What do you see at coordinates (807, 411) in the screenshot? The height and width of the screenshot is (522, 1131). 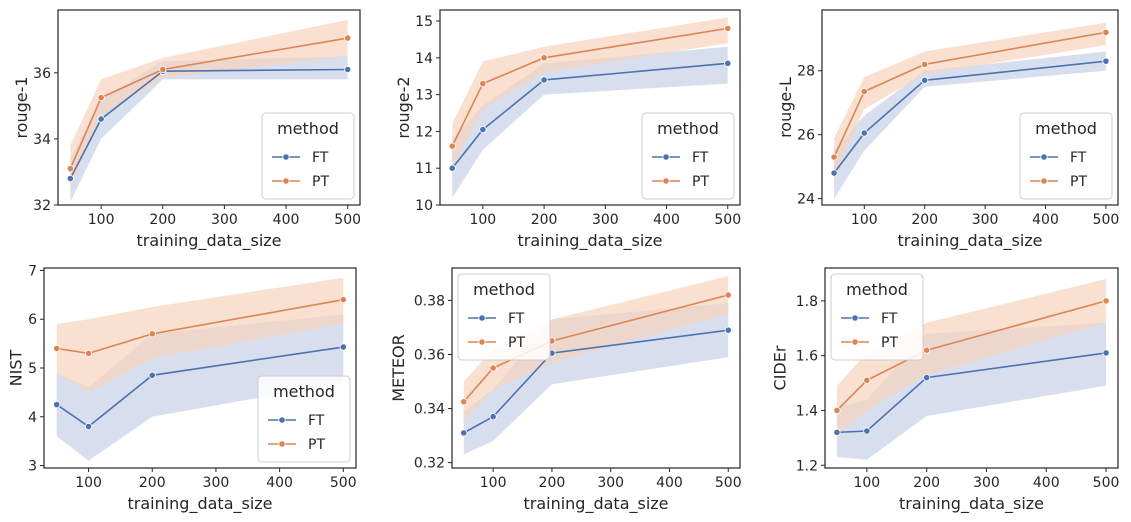 I see `y-tick-label: 1.4` at bounding box center [807, 411].